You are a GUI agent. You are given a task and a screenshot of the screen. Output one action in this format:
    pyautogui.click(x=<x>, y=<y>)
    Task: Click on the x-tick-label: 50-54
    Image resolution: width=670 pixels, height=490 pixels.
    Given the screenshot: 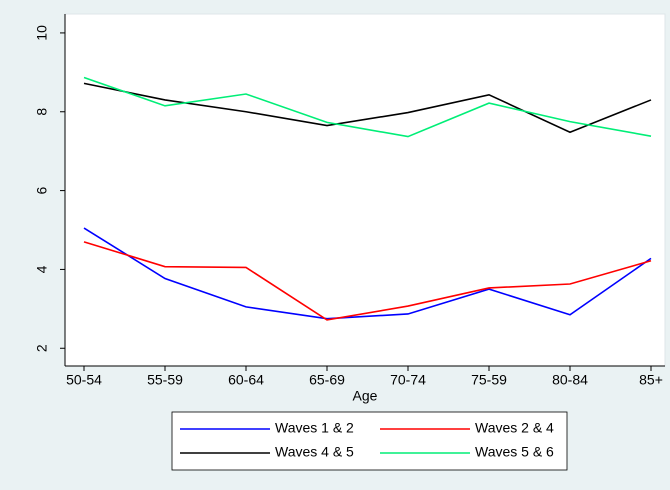 What is the action you would take?
    pyautogui.click(x=84, y=380)
    